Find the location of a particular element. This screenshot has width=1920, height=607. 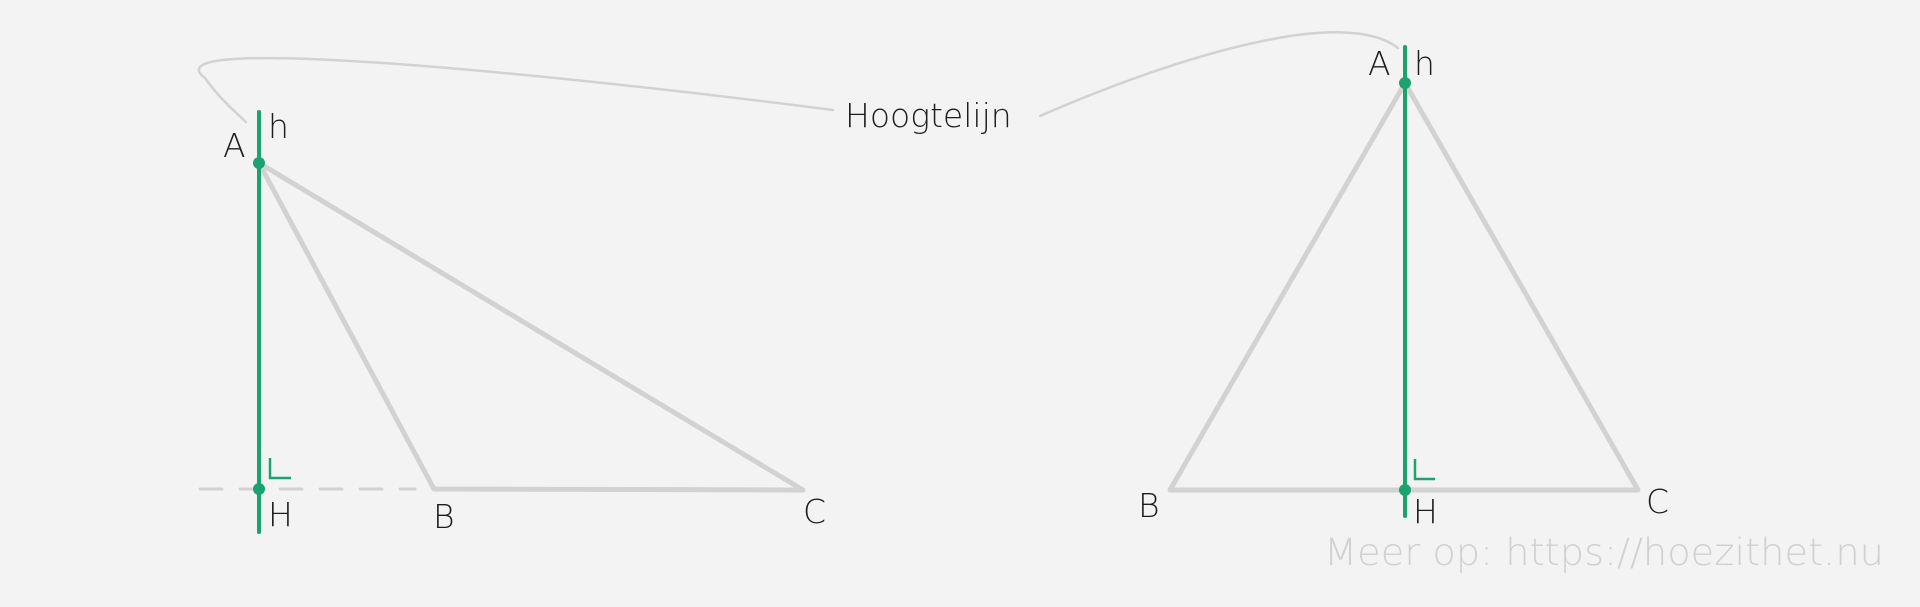

right-label-B: B is located at coordinates (1149, 505).